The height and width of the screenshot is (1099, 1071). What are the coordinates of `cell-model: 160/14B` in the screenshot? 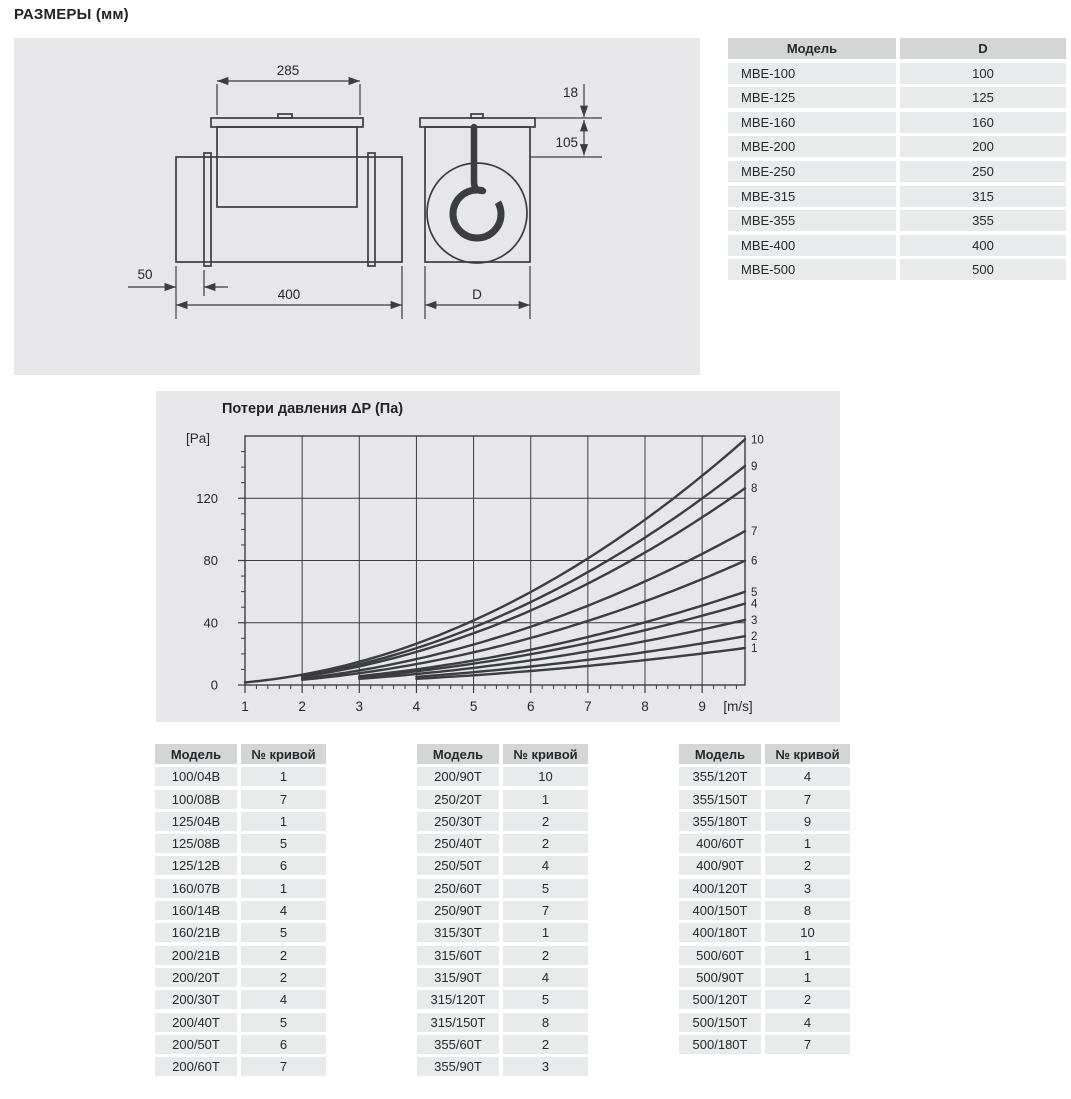 It's located at (196, 911).